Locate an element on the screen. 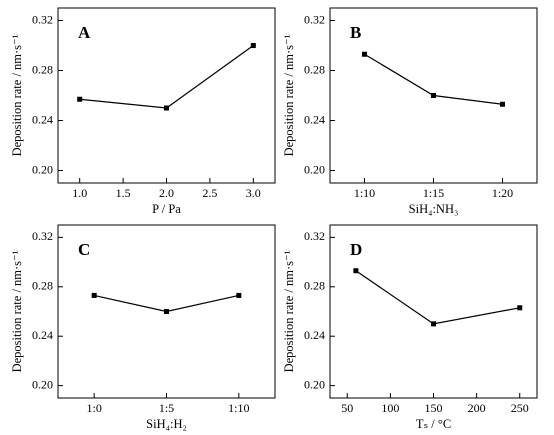 The image size is (554, 435). panel-label: D is located at coordinates (356, 249).